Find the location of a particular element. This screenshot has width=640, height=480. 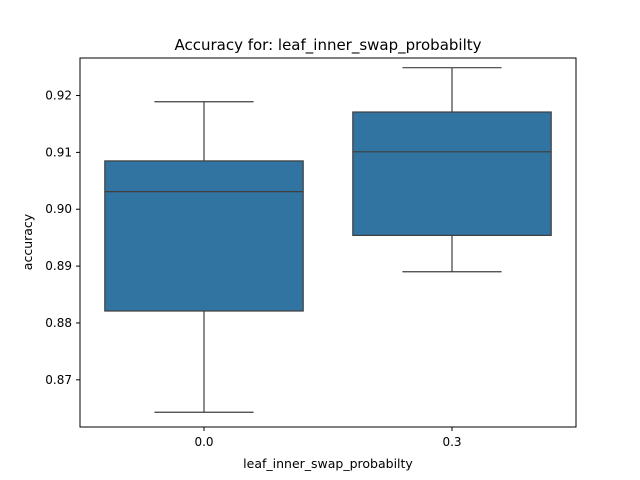

y-tick-label: 0.88 is located at coordinates (58, 323).